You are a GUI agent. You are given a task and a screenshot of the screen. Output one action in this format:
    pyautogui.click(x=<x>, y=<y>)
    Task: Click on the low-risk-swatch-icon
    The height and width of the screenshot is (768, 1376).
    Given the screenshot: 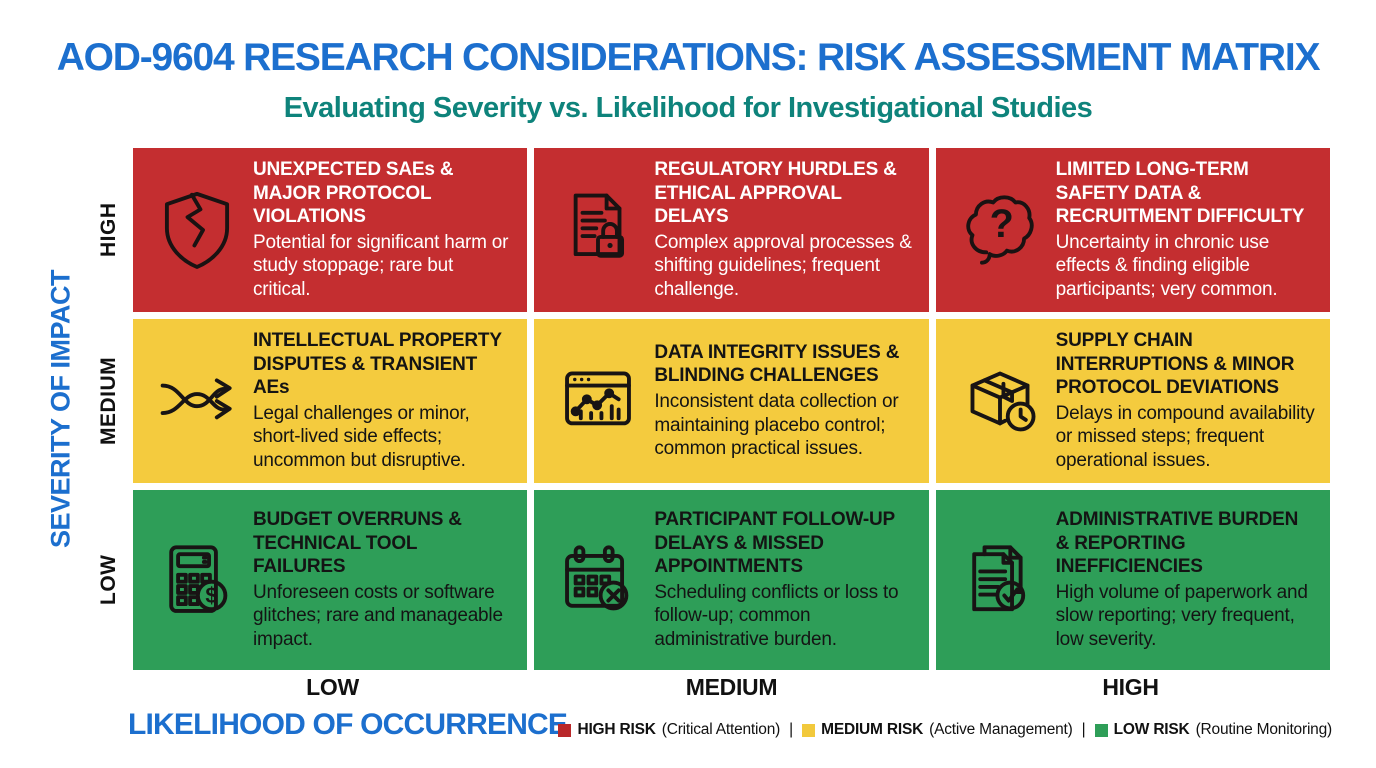 What is the action you would take?
    pyautogui.click(x=1101, y=730)
    